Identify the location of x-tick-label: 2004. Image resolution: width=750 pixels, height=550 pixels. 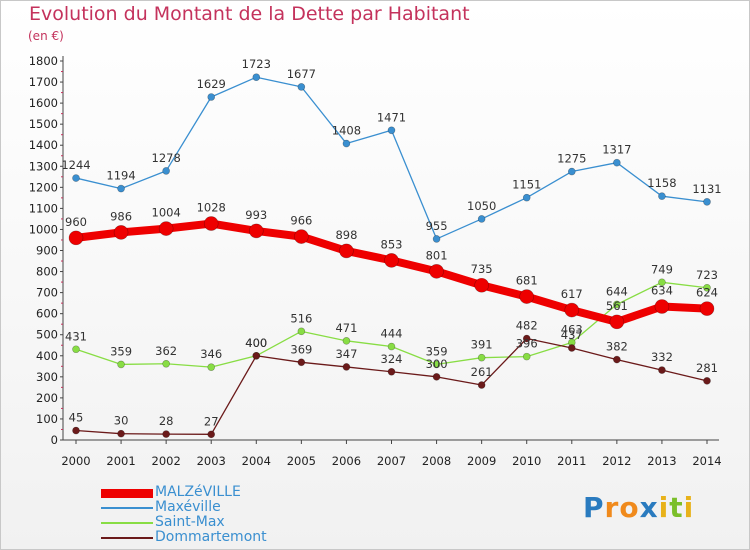
(256, 461).